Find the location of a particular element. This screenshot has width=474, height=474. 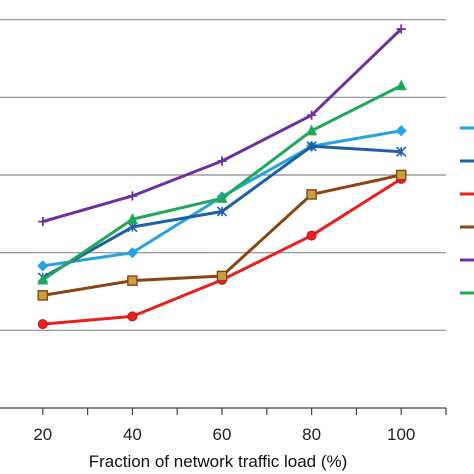

x-tick-label-1: 40 is located at coordinates (132, 434).